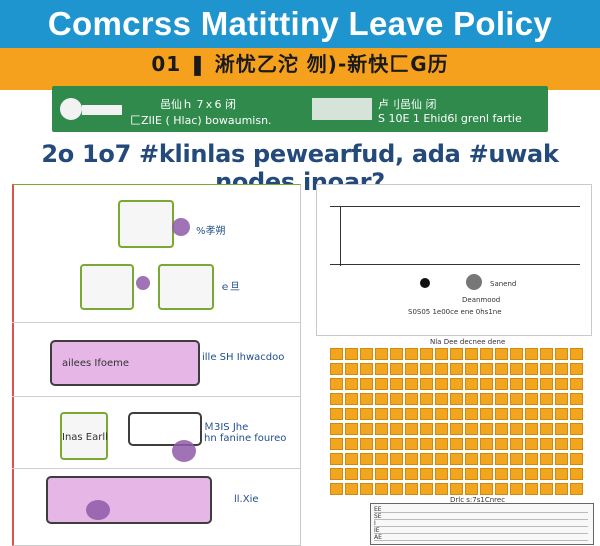 Image resolution: width=600 pixels, height=546 pixels. I want to click on right-footnote: S0S05 1e00ce ene 0hs1ne, so click(455, 312).